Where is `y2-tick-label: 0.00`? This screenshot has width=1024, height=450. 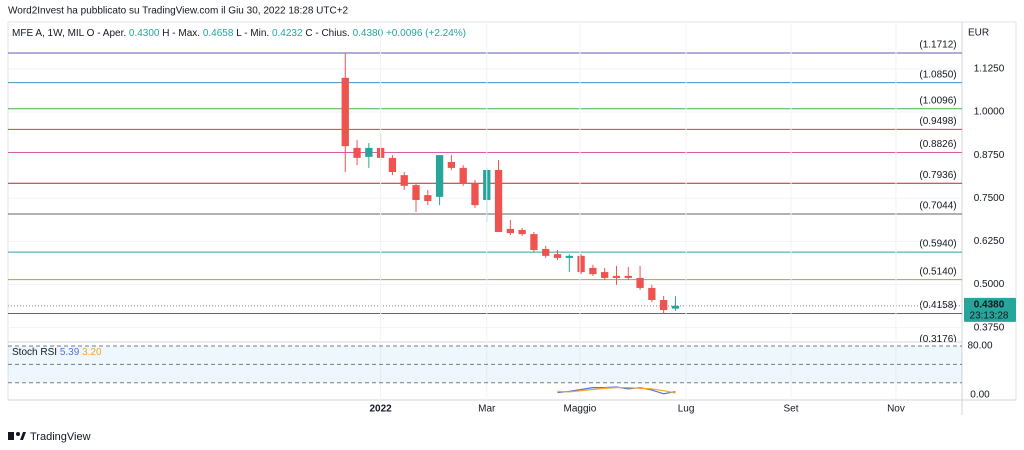
y2-tick-label: 0.00 is located at coordinates (980, 395).